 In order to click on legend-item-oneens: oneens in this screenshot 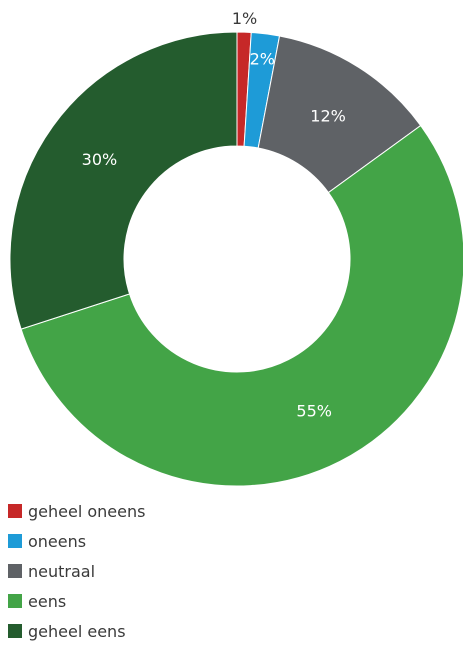, I will do `click(76, 541)`.